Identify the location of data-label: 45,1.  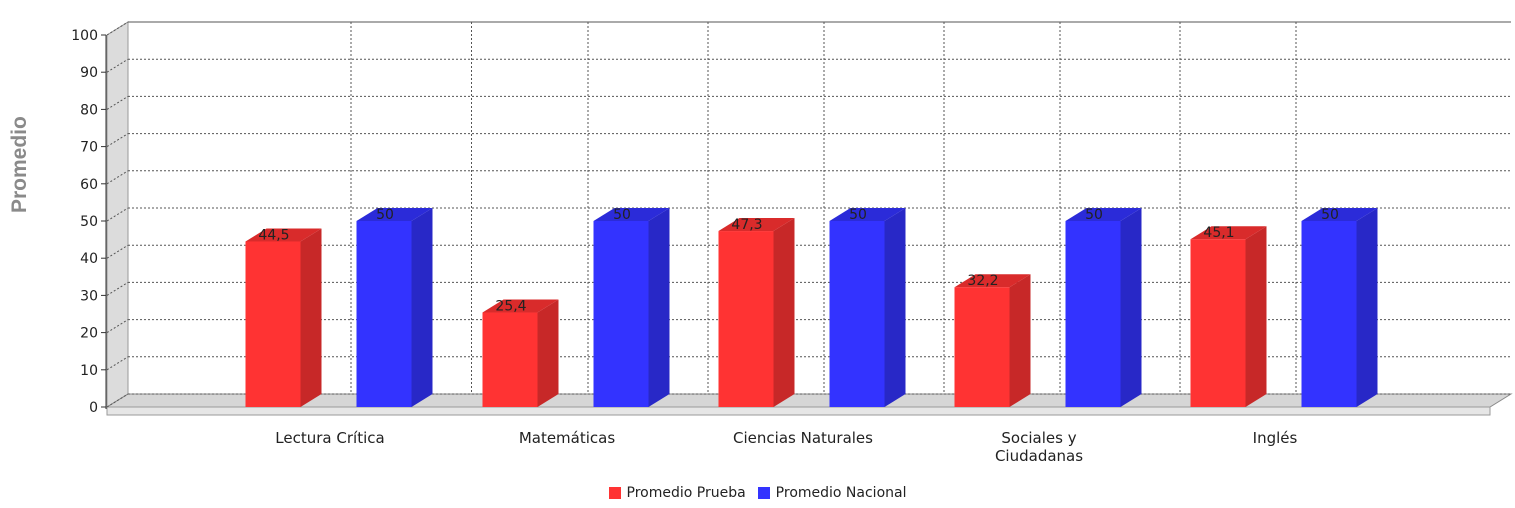
(1218, 233).